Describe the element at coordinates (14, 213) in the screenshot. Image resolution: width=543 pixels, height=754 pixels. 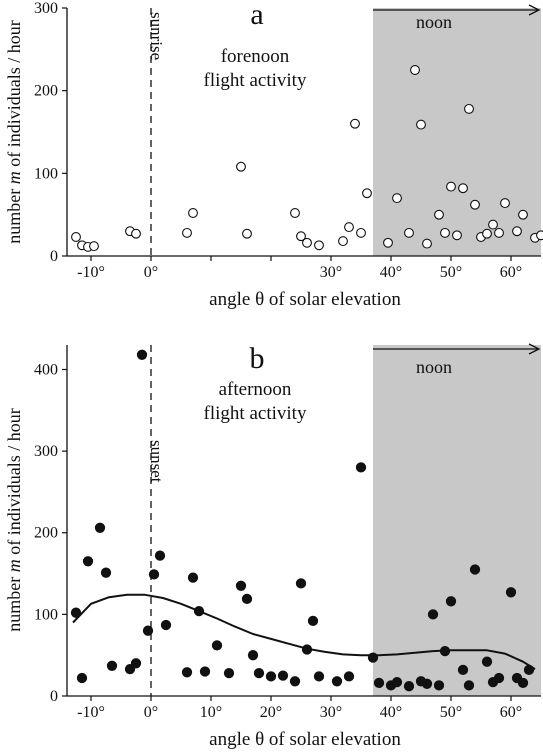
I see `panel-a-y-axis-label-pre: number` at that location.